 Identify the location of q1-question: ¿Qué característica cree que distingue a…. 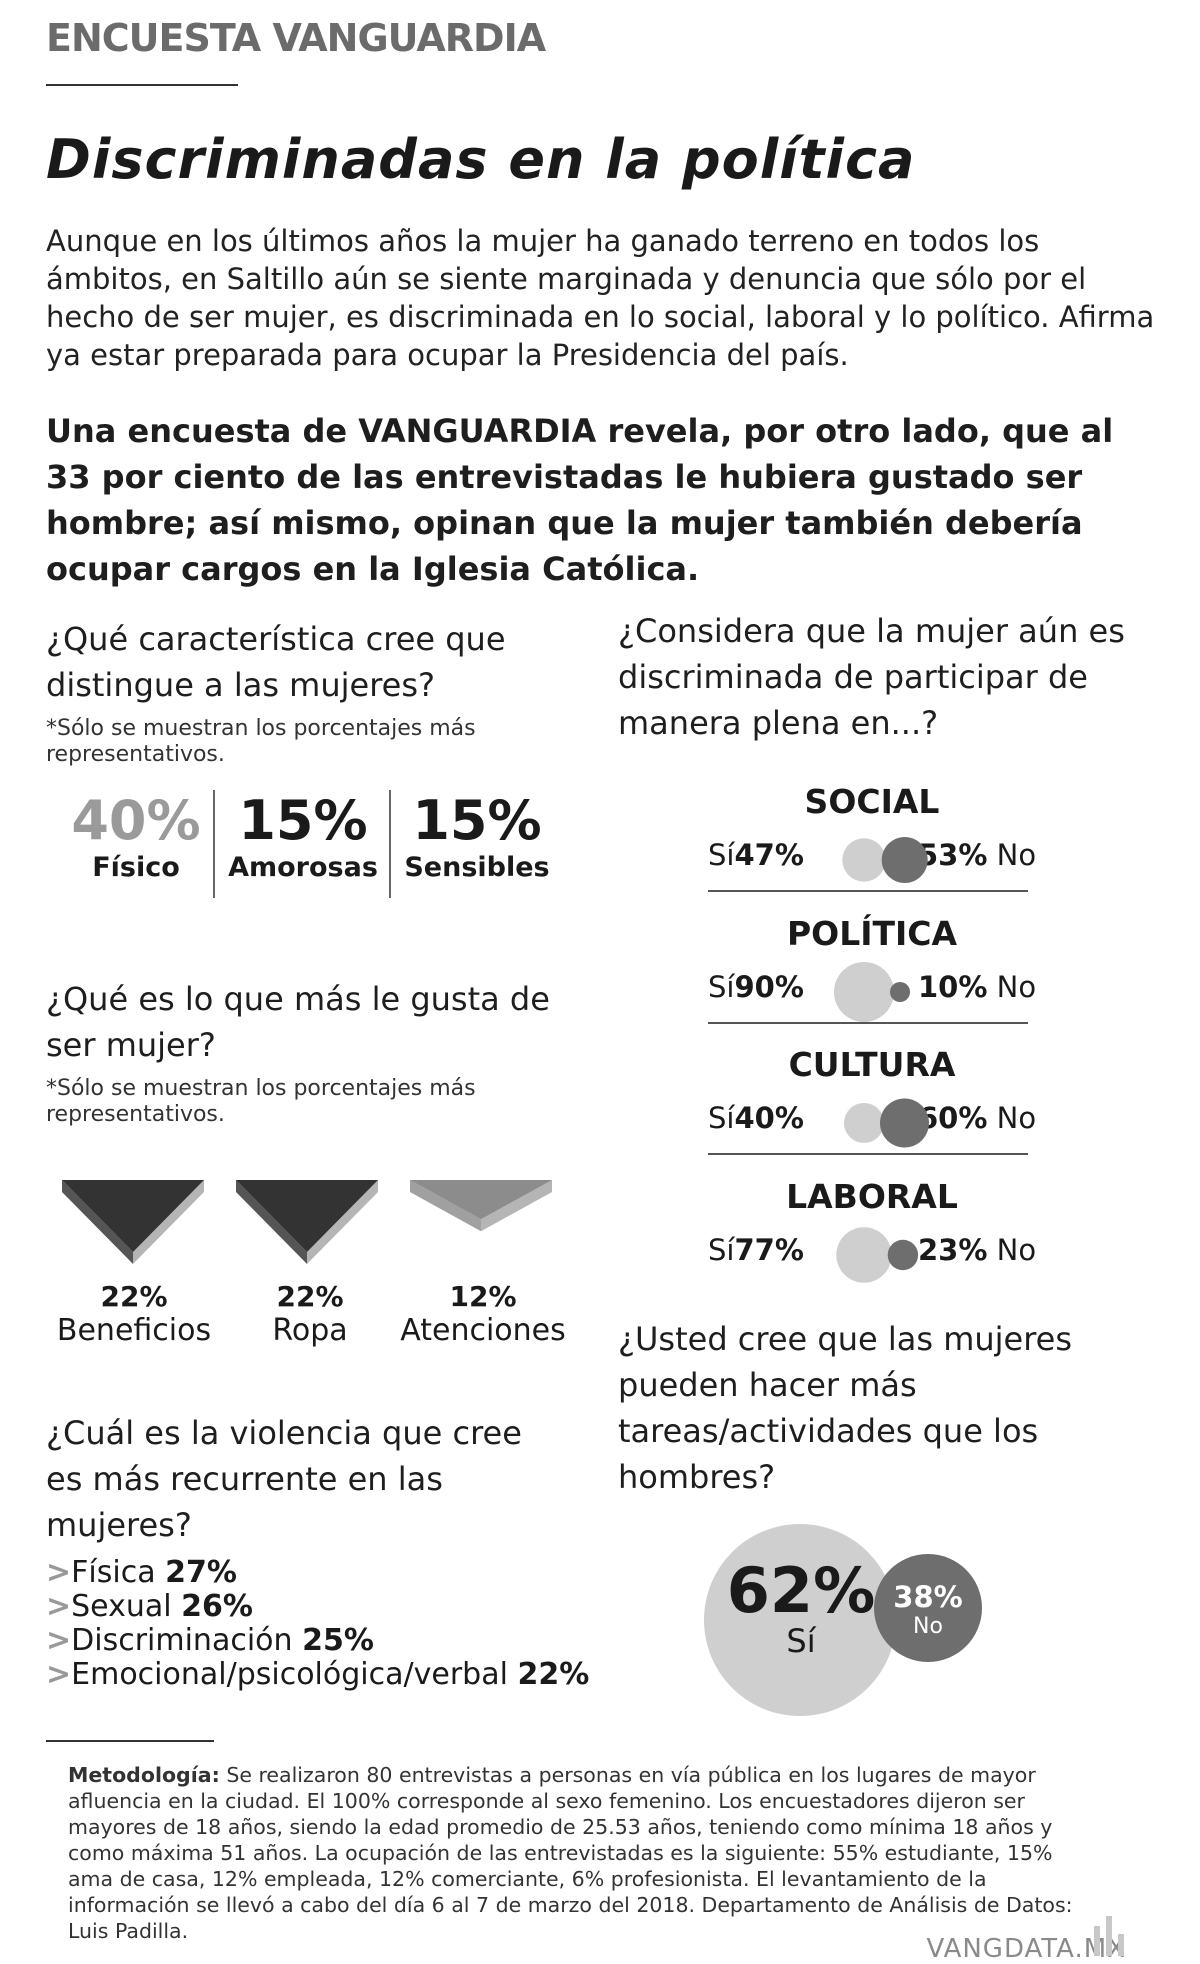
(276, 662).